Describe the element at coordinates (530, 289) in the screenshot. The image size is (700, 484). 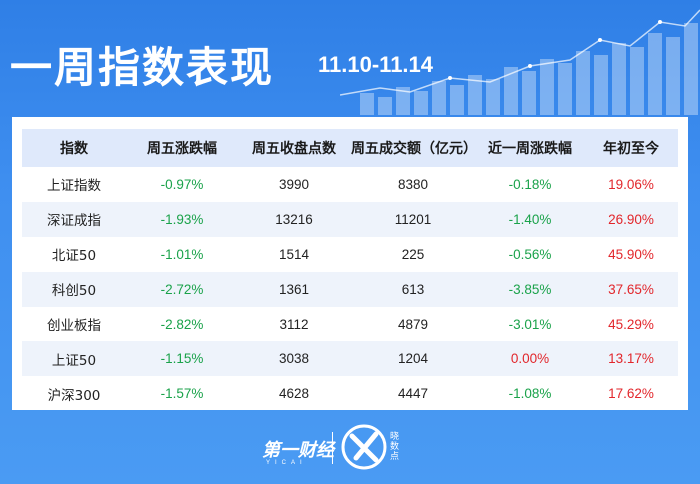
I see `week-change-cell: -3.85%` at that location.